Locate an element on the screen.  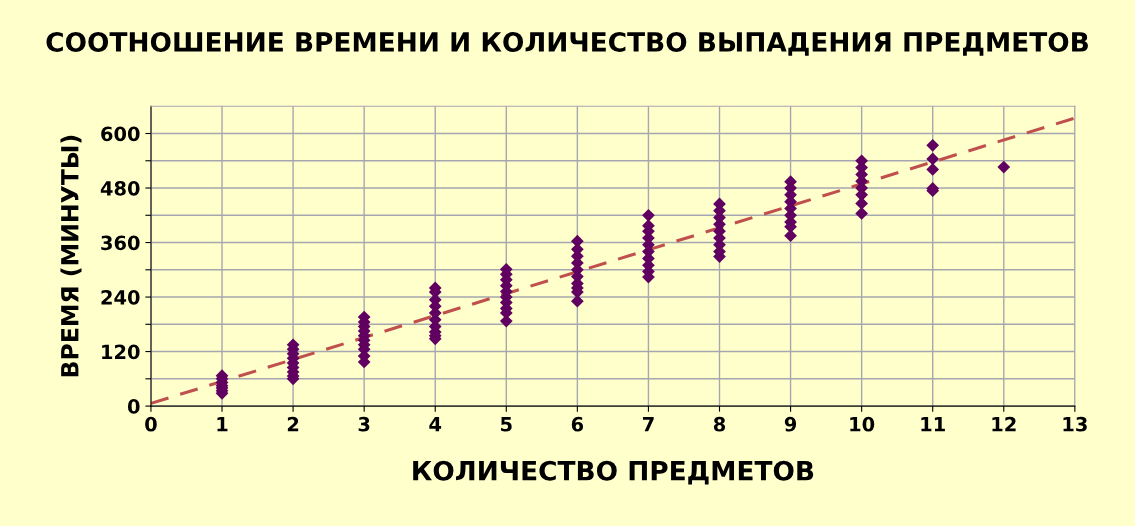
x-tick-label: 10 is located at coordinates (862, 424).